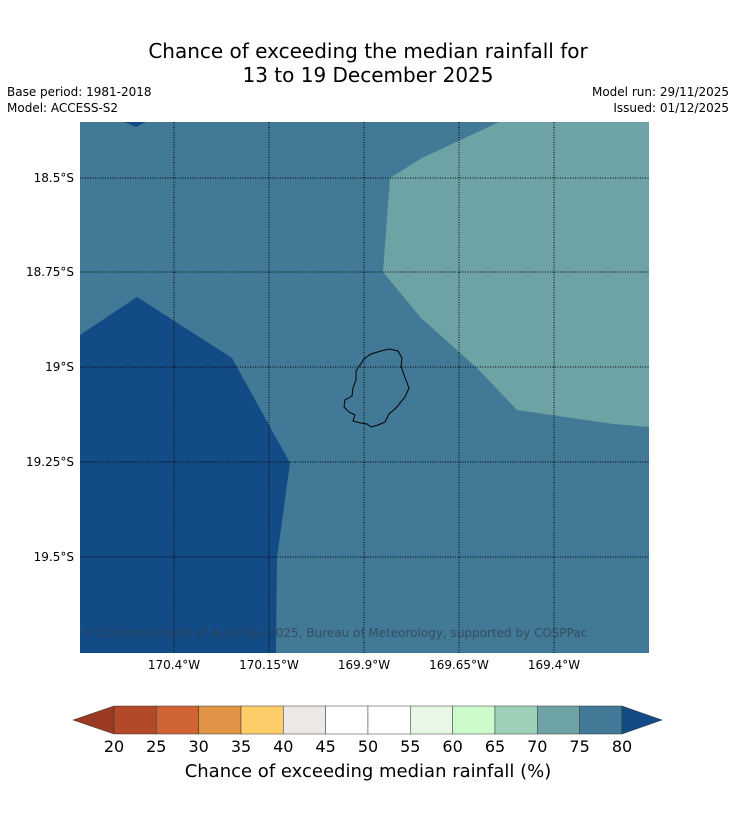 The height and width of the screenshot is (816, 736). What do you see at coordinates (63, 108) in the screenshot?
I see `model-label: Model: ACCESS-S2` at bounding box center [63, 108].